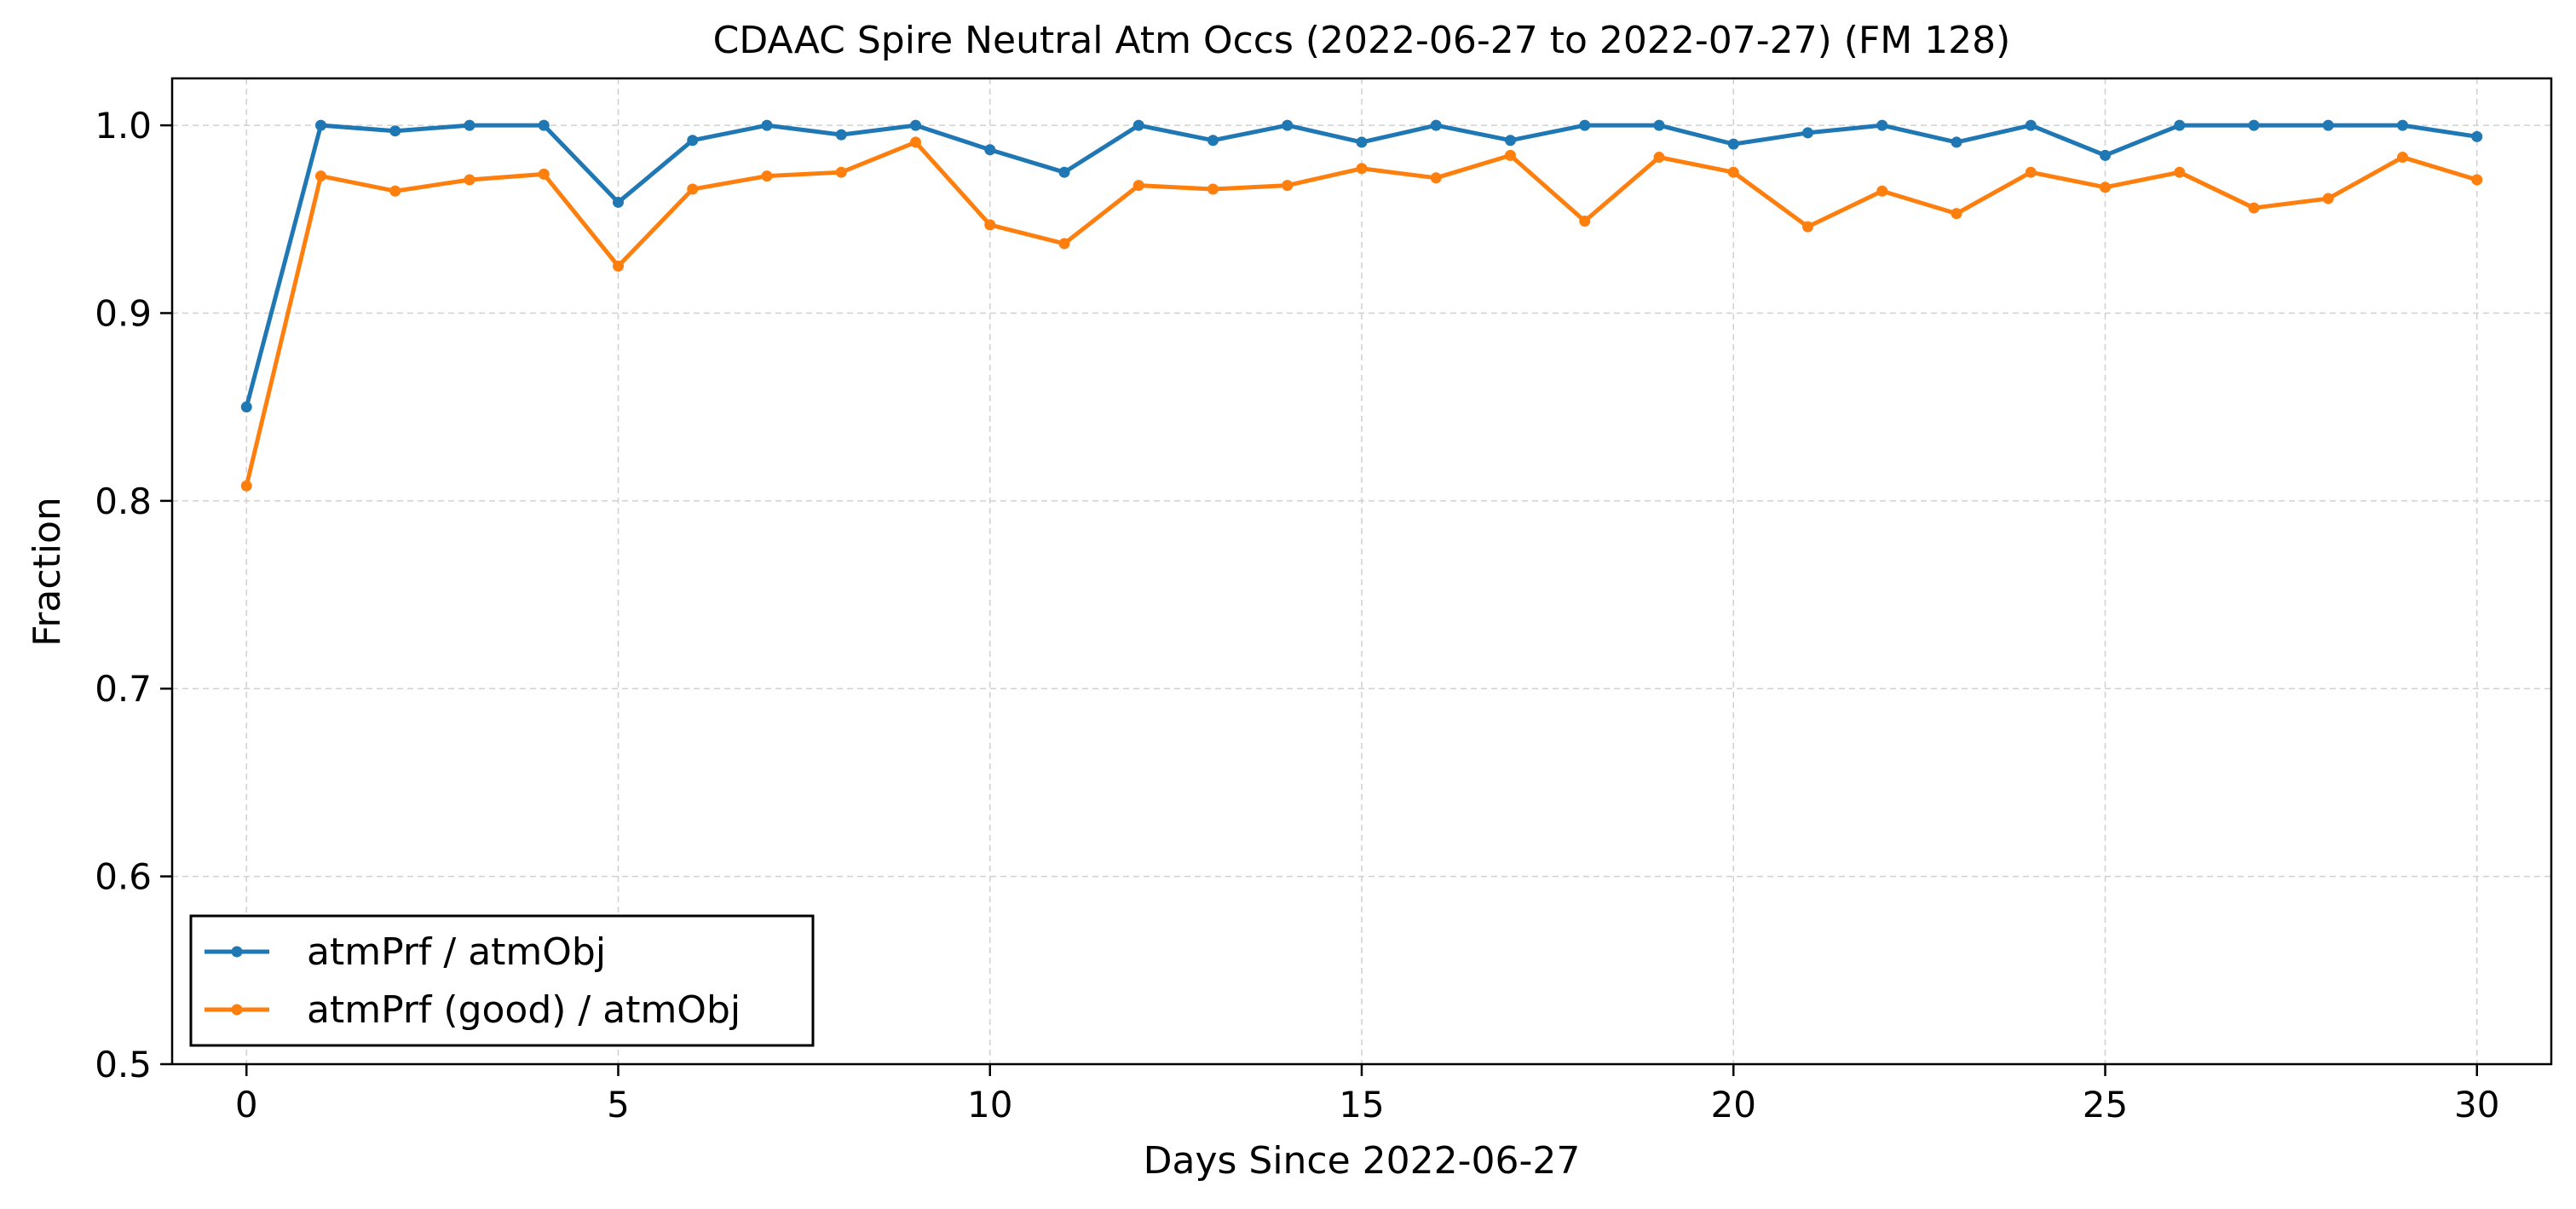  I want to click on y-tick-label: 0.6, so click(123, 877).